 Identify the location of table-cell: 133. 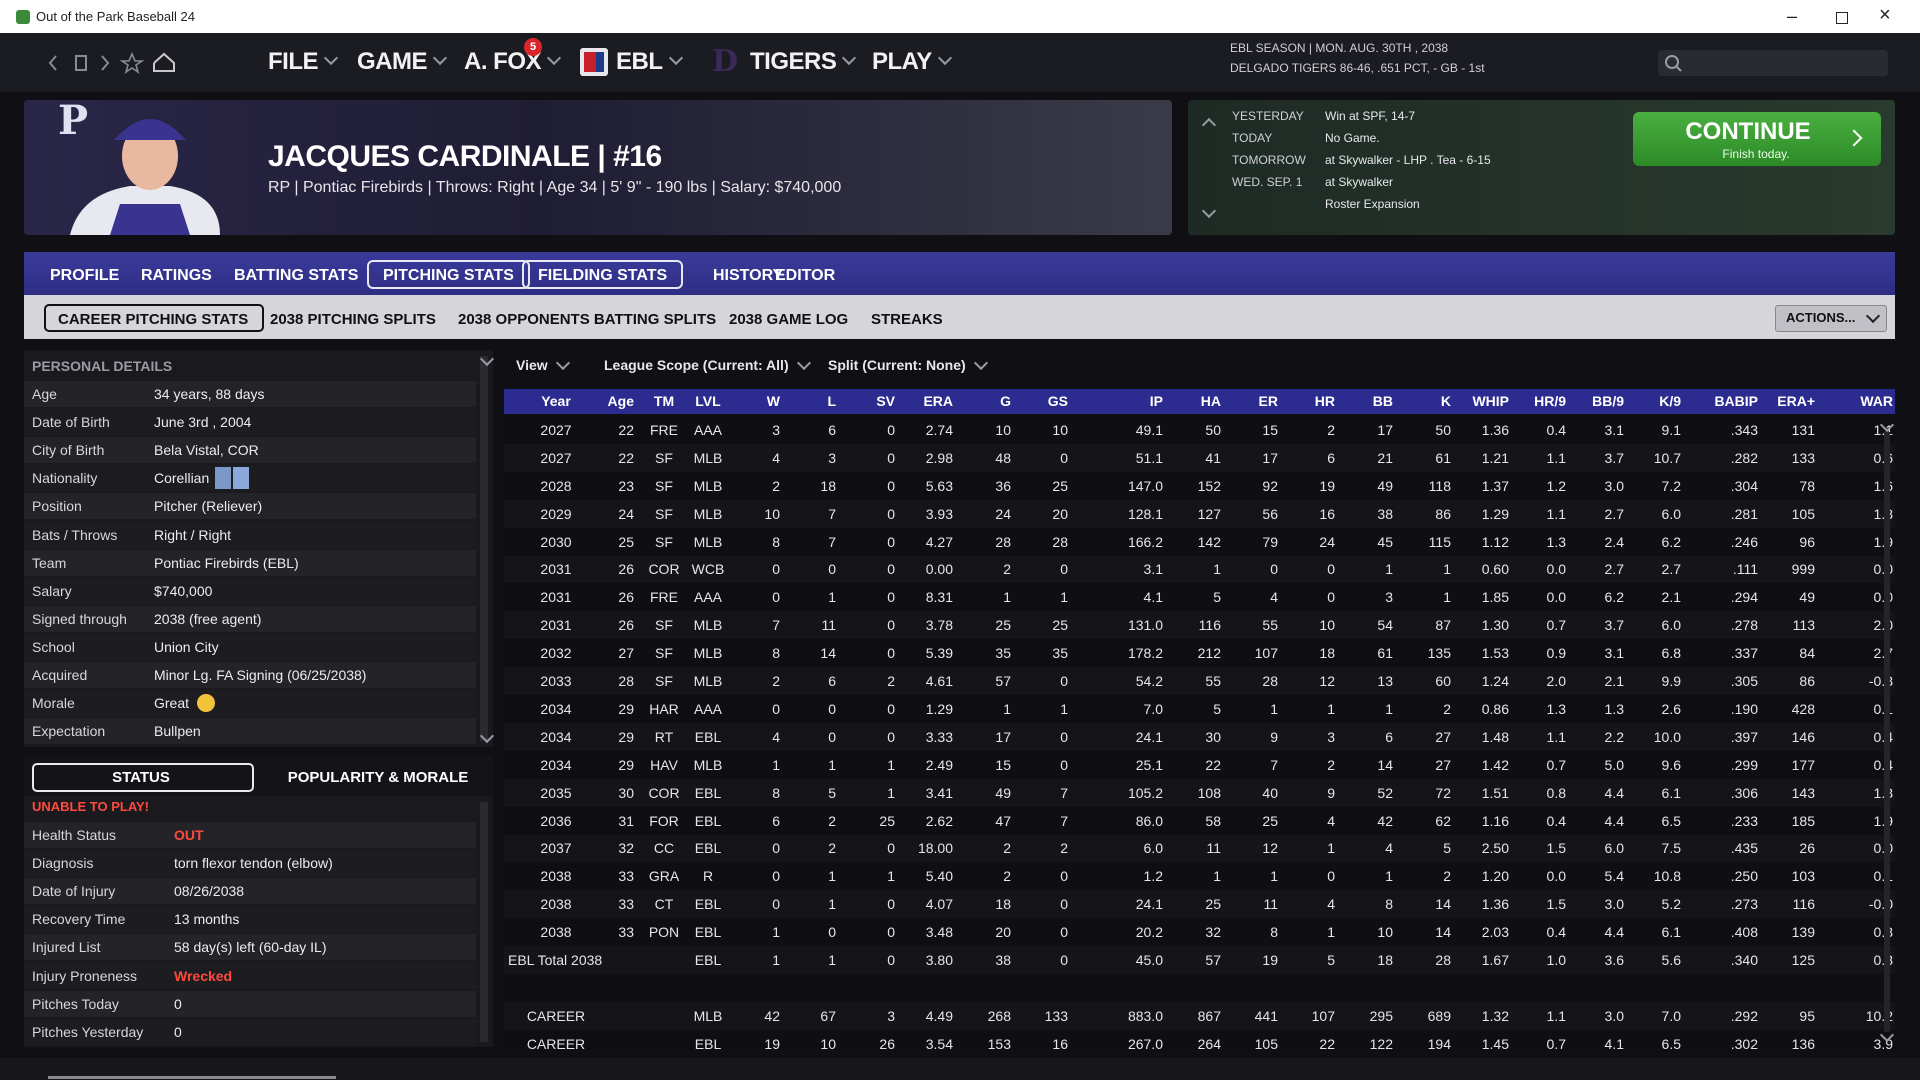
(1803, 457).